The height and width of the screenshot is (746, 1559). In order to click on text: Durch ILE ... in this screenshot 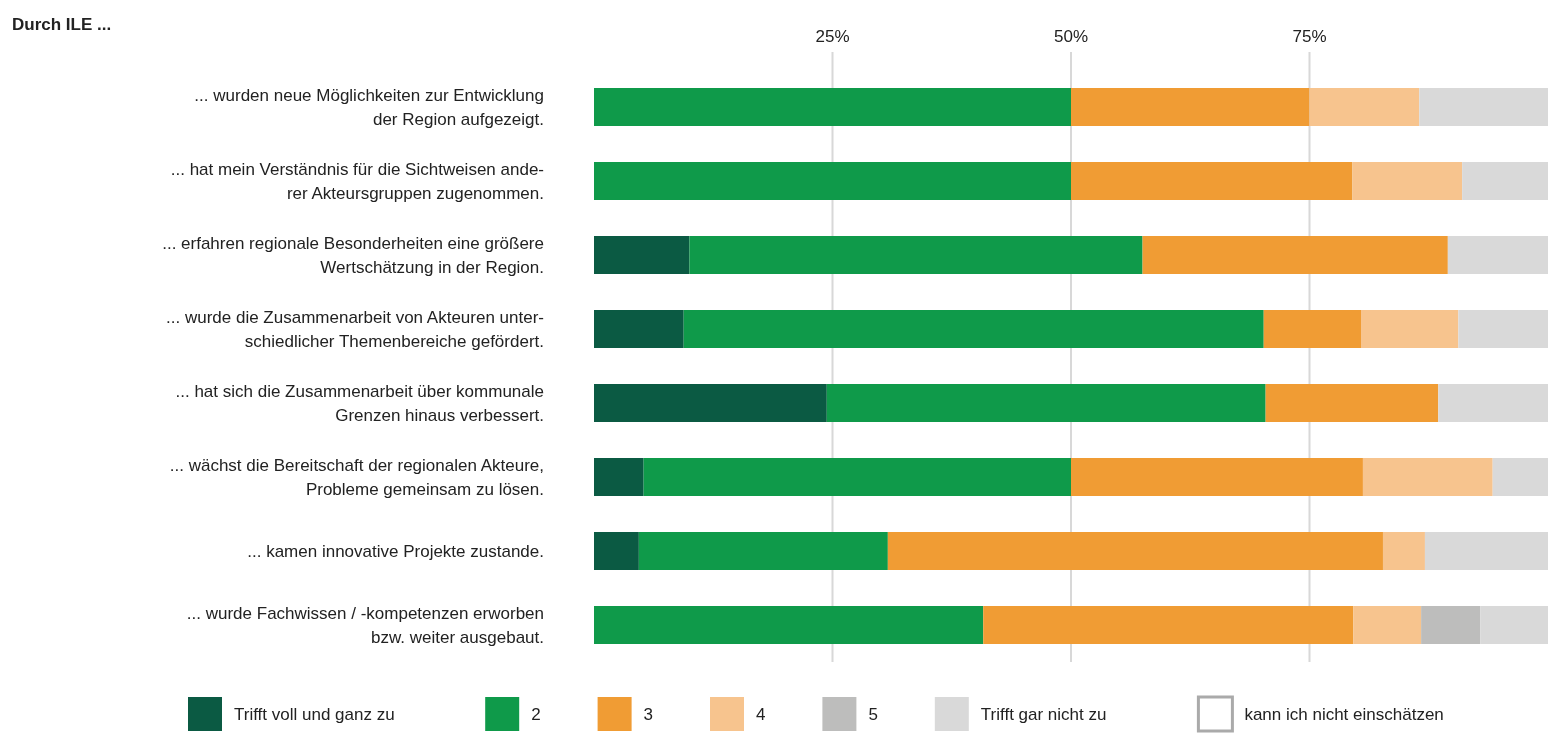, I will do `click(62, 24)`.